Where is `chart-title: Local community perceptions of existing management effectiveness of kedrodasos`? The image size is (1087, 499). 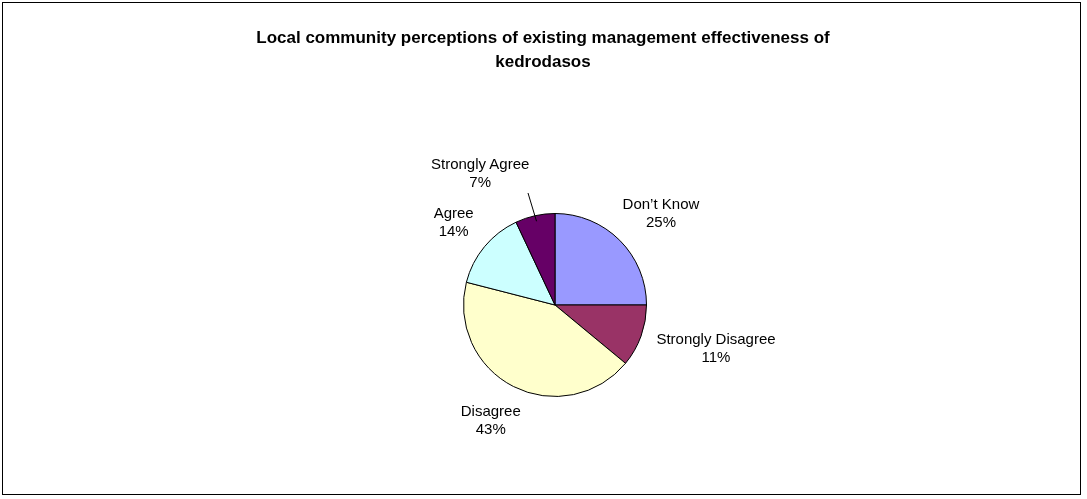
chart-title: Local community perceptions of existing management effectiveness of kedrodasos is located at coordinates (543, 50).